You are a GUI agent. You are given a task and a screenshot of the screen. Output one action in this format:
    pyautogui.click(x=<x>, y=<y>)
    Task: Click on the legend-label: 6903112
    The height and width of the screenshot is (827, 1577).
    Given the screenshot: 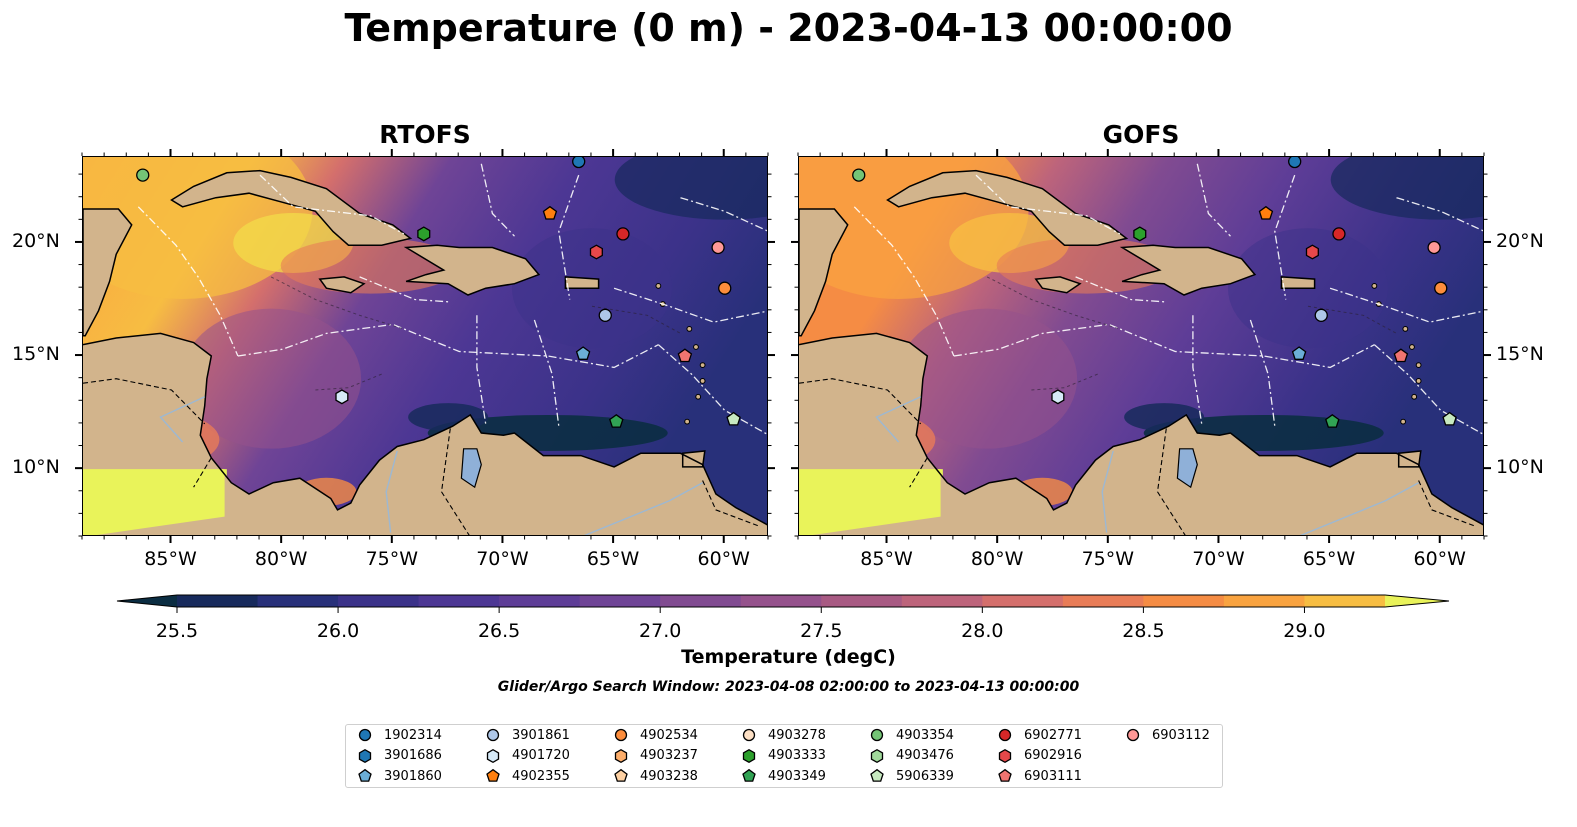 What is the action you would take?
    pyautogui.click(x=1181, y=735)
    